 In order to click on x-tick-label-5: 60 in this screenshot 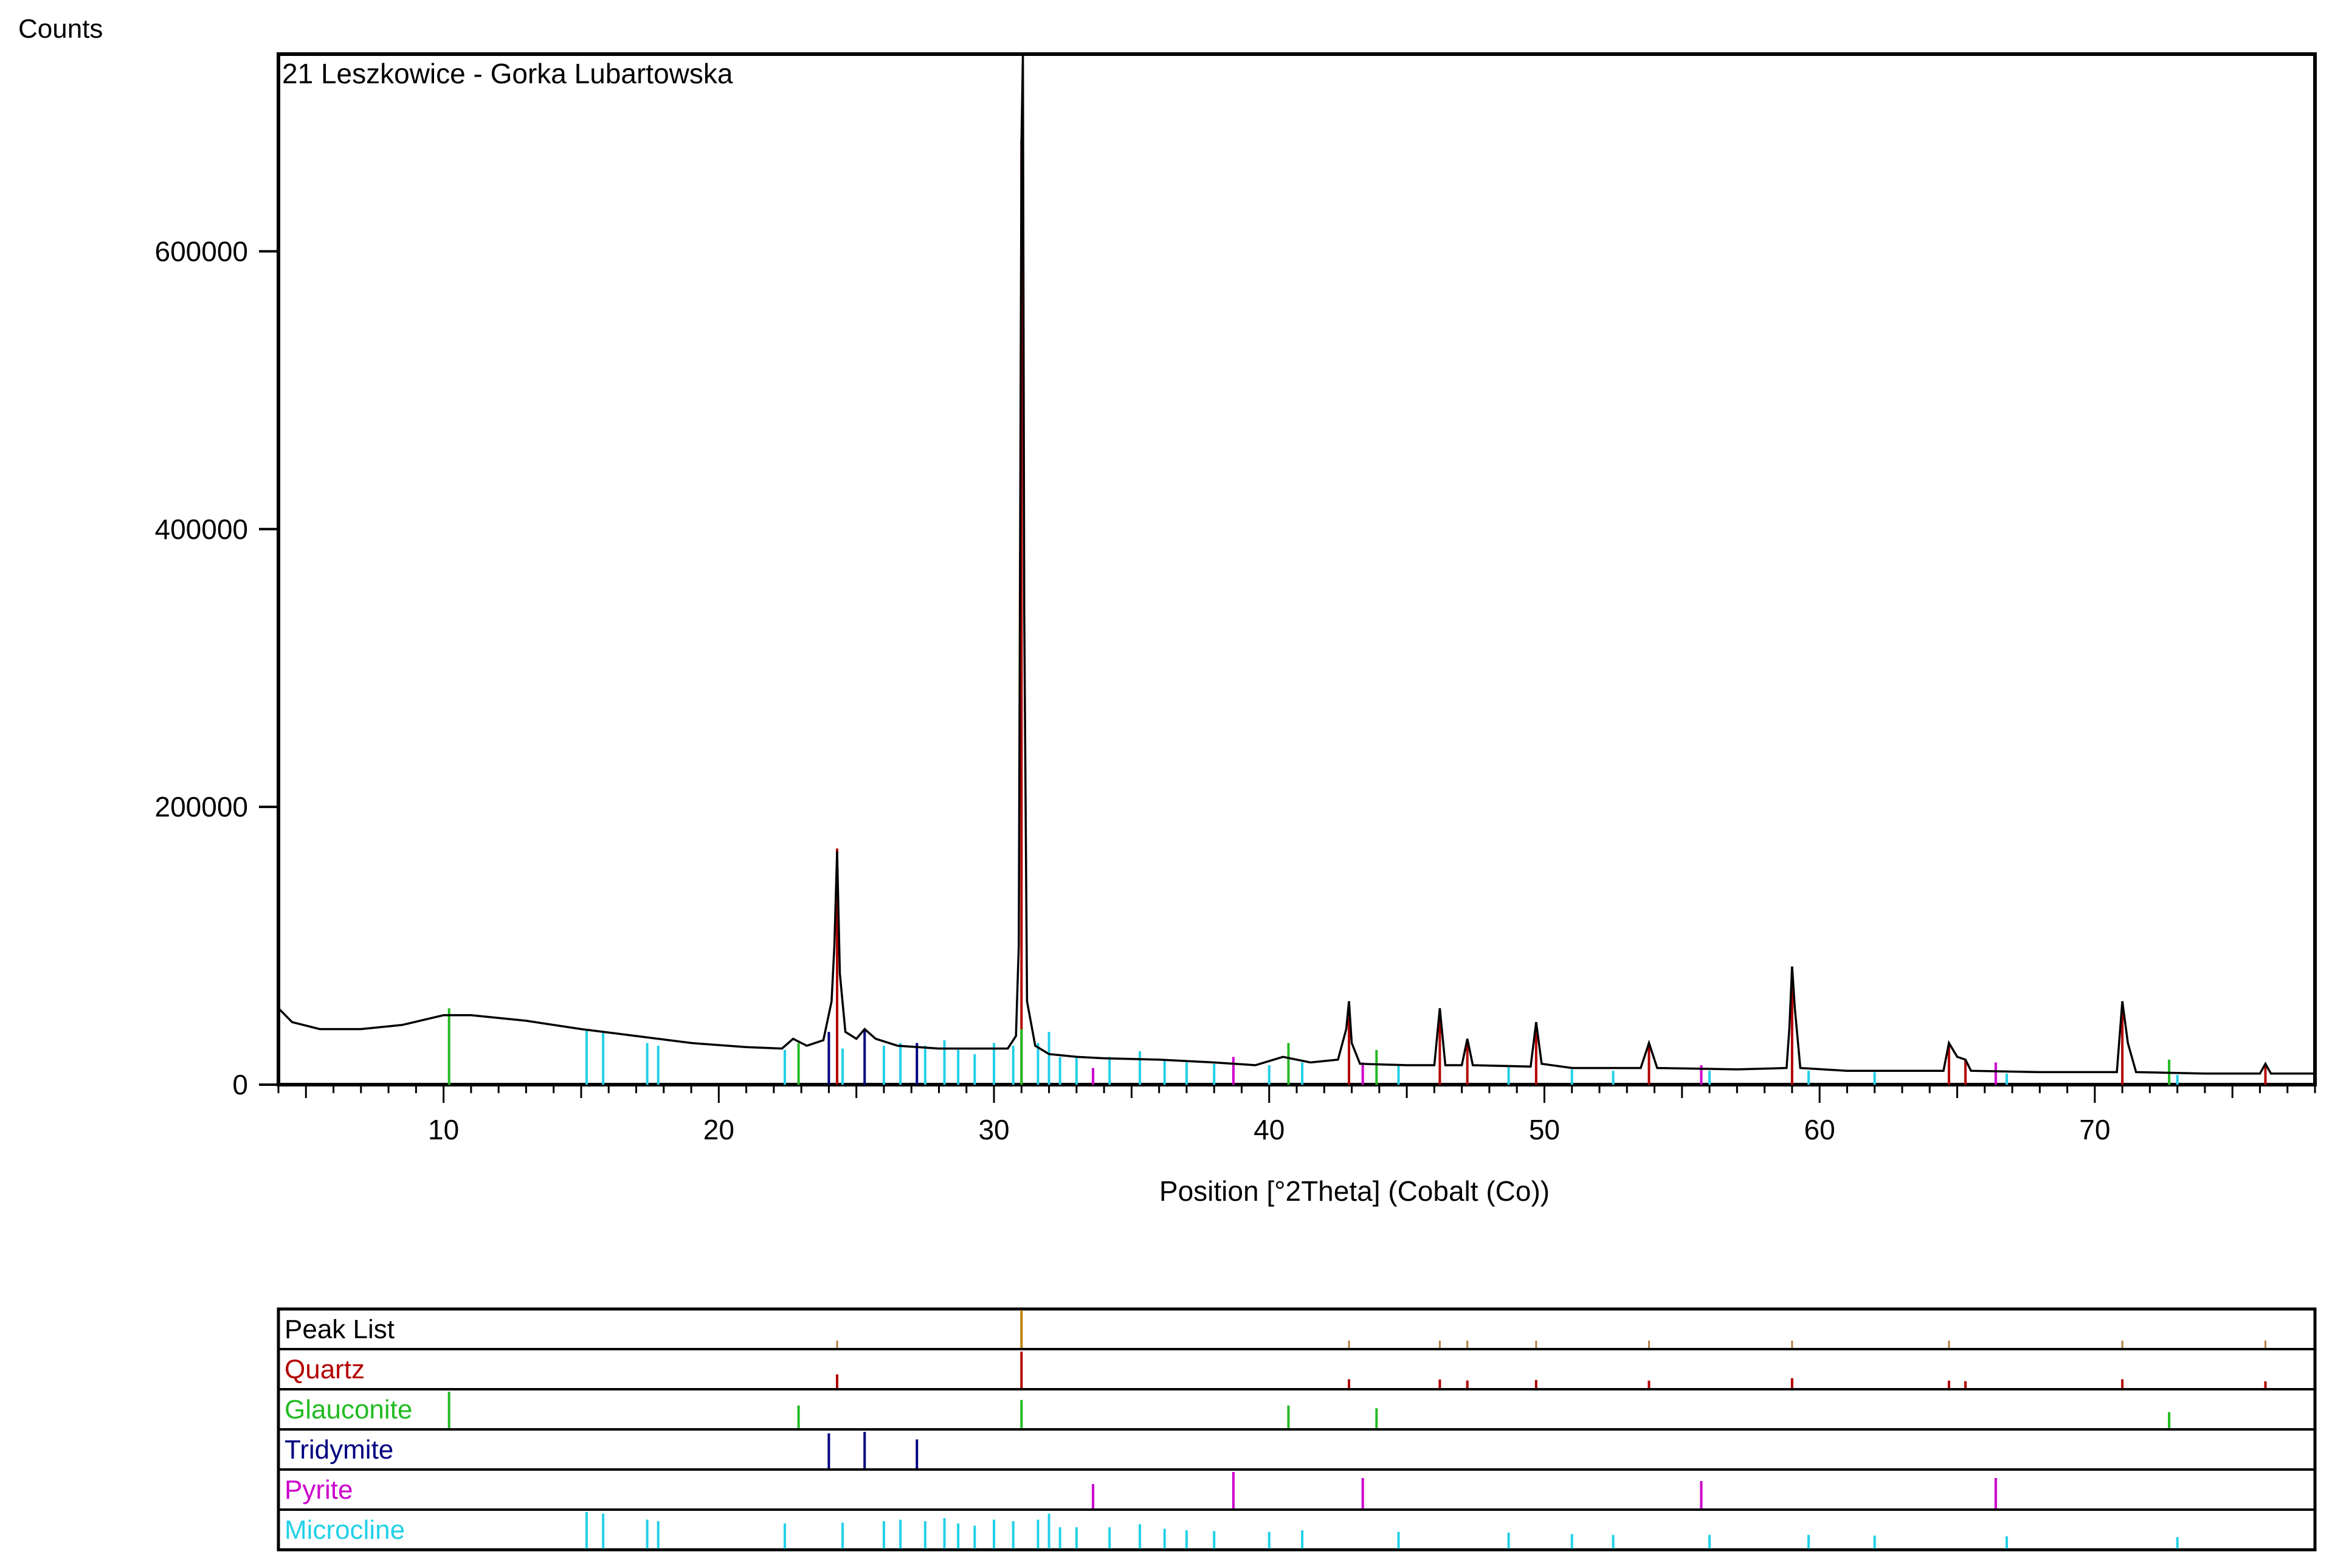, I will do `click(1820, 1129)`.